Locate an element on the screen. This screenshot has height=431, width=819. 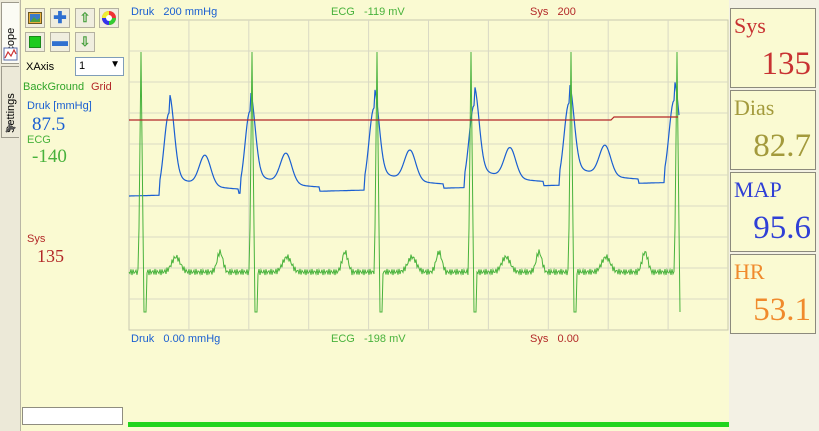
readout-sys-value: 135 is located at coordinates (786, 64).